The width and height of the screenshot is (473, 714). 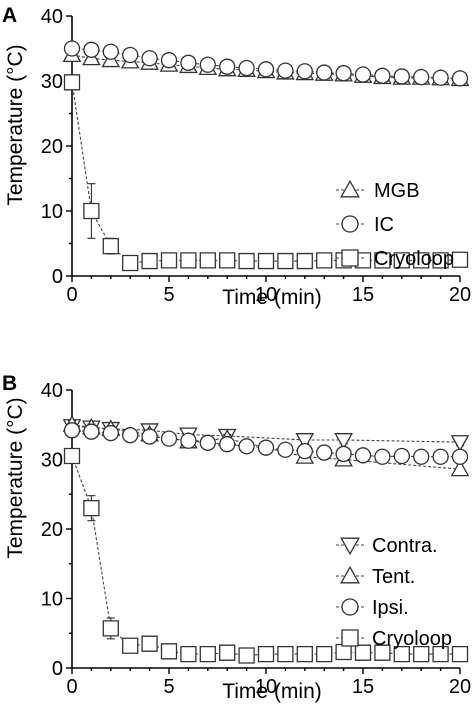 I want to click on panel-a-x-tick-label: 5, so click(x=168, y=295).